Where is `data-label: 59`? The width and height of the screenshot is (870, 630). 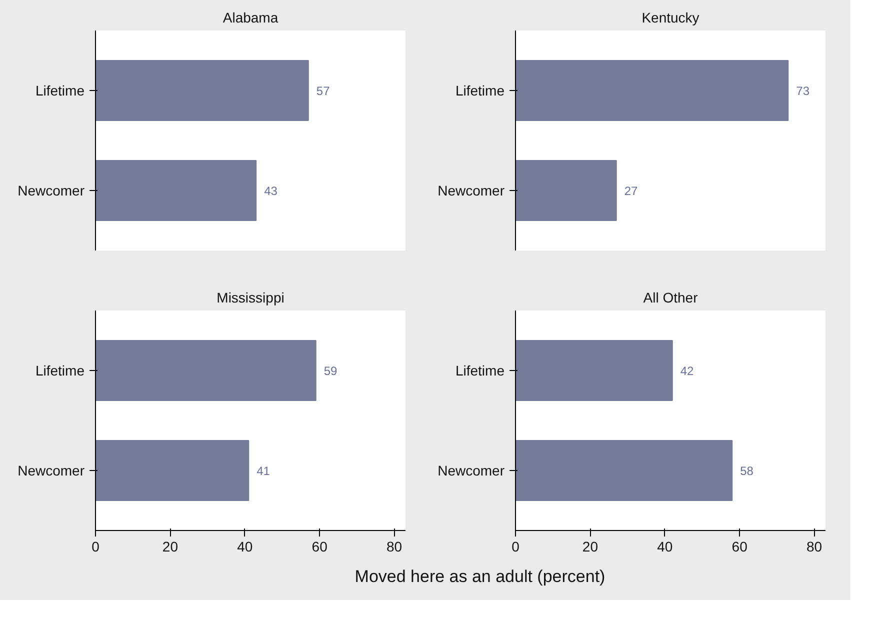
data-label: 59 is located at coordinates (331, 371).